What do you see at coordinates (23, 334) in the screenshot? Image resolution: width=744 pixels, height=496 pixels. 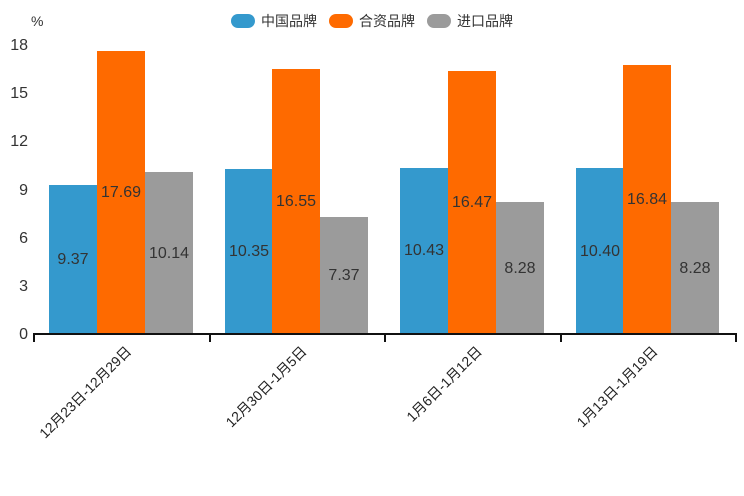 I see `y-tick-label: 0` at bounding box center [23, 334].